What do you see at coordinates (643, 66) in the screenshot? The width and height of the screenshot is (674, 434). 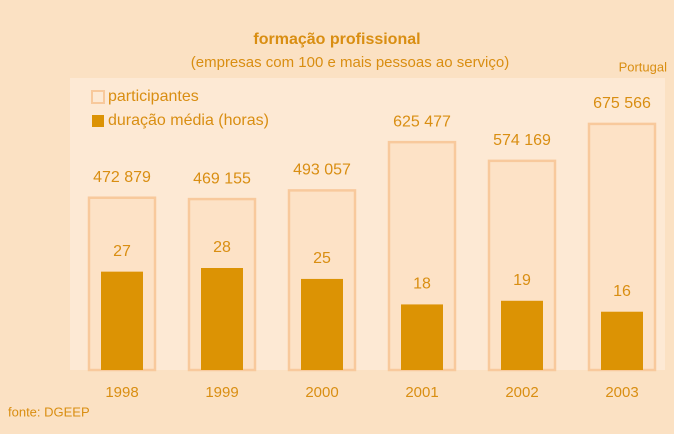 I see `annotation: Portugal` at bounding box center [643, 66].